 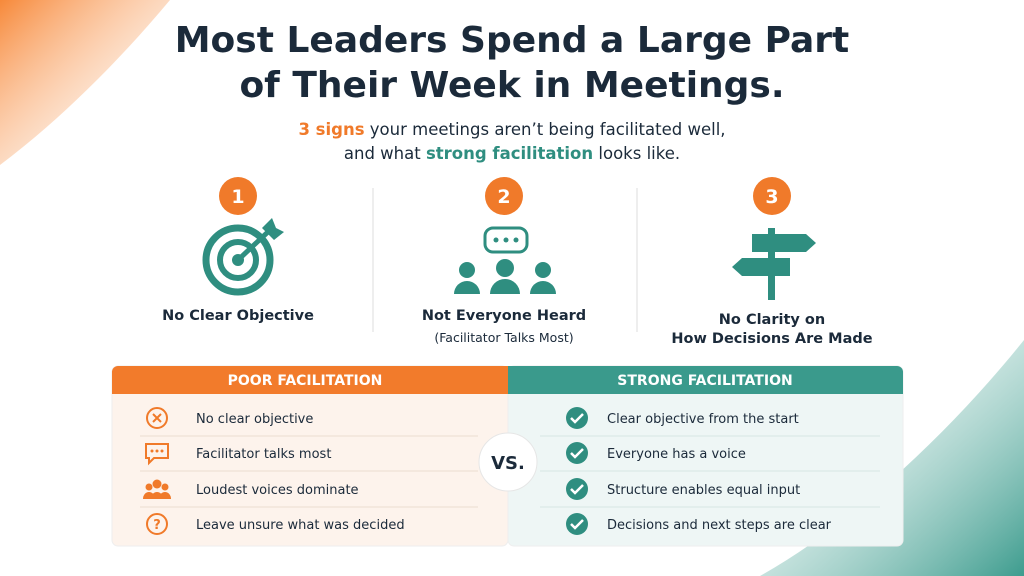 I want to click on poor-item: No clear objective, so click(x=254, y=419).